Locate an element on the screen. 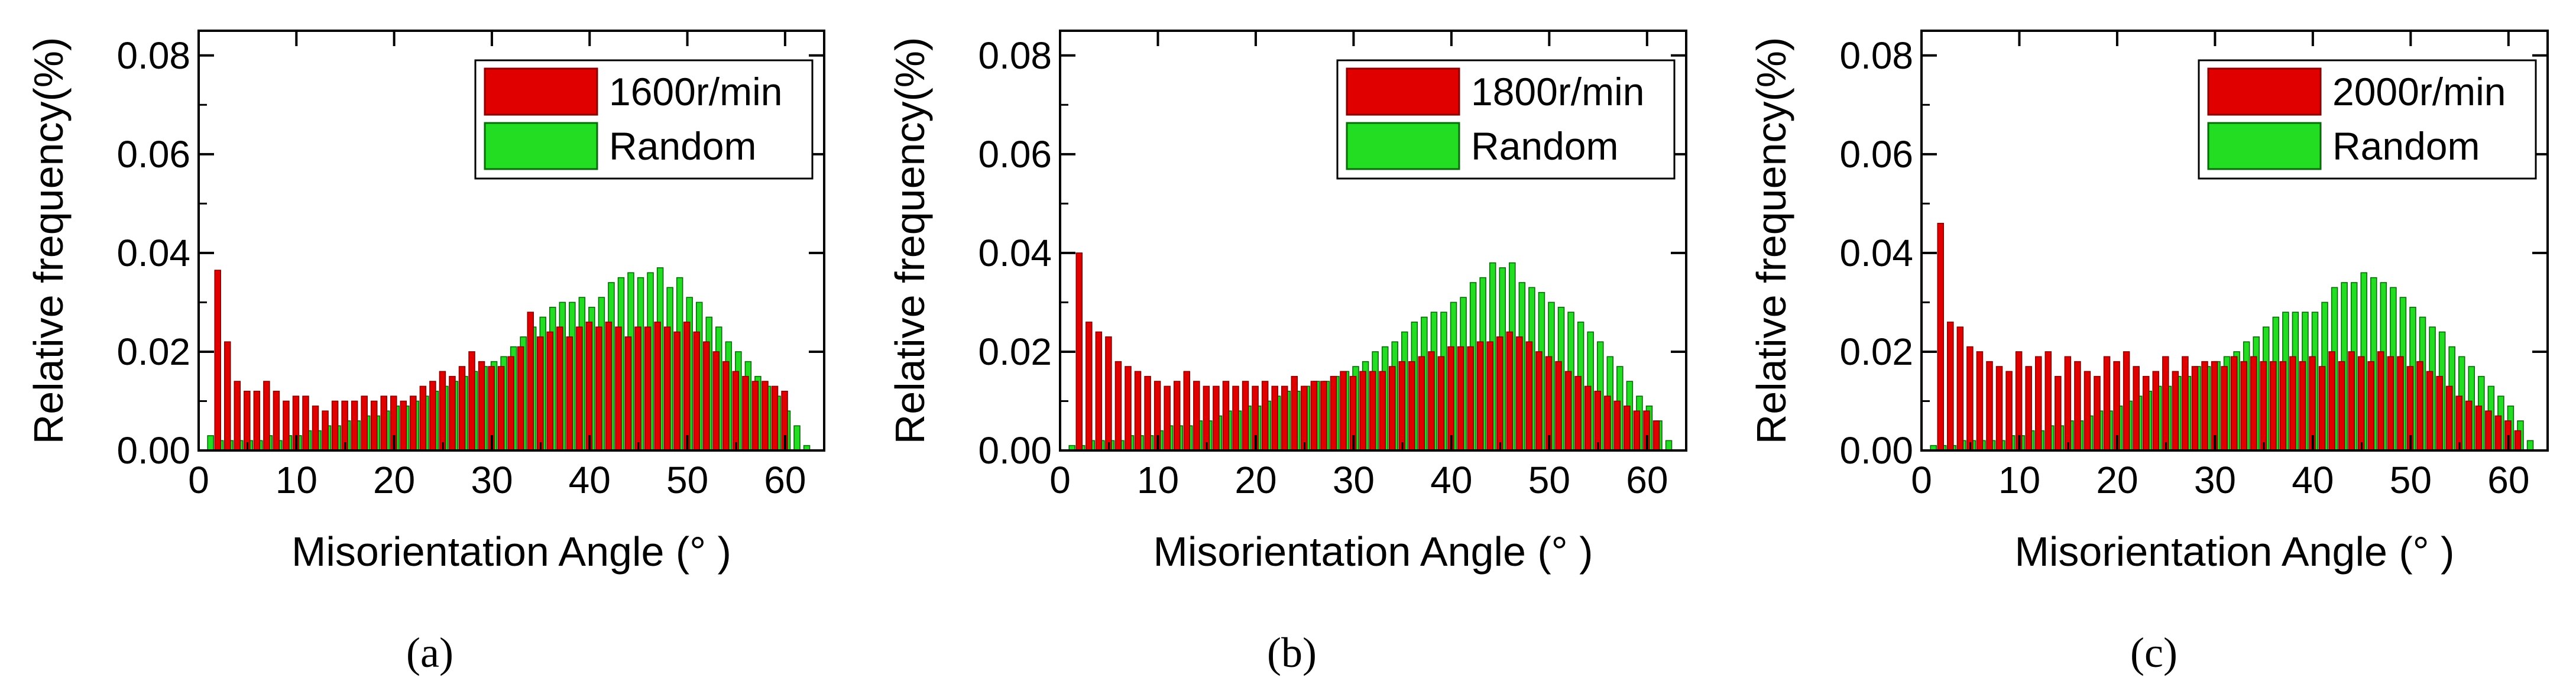  chart2-ytick-label-3: 0.06 is located at coordinates (1876, 155).